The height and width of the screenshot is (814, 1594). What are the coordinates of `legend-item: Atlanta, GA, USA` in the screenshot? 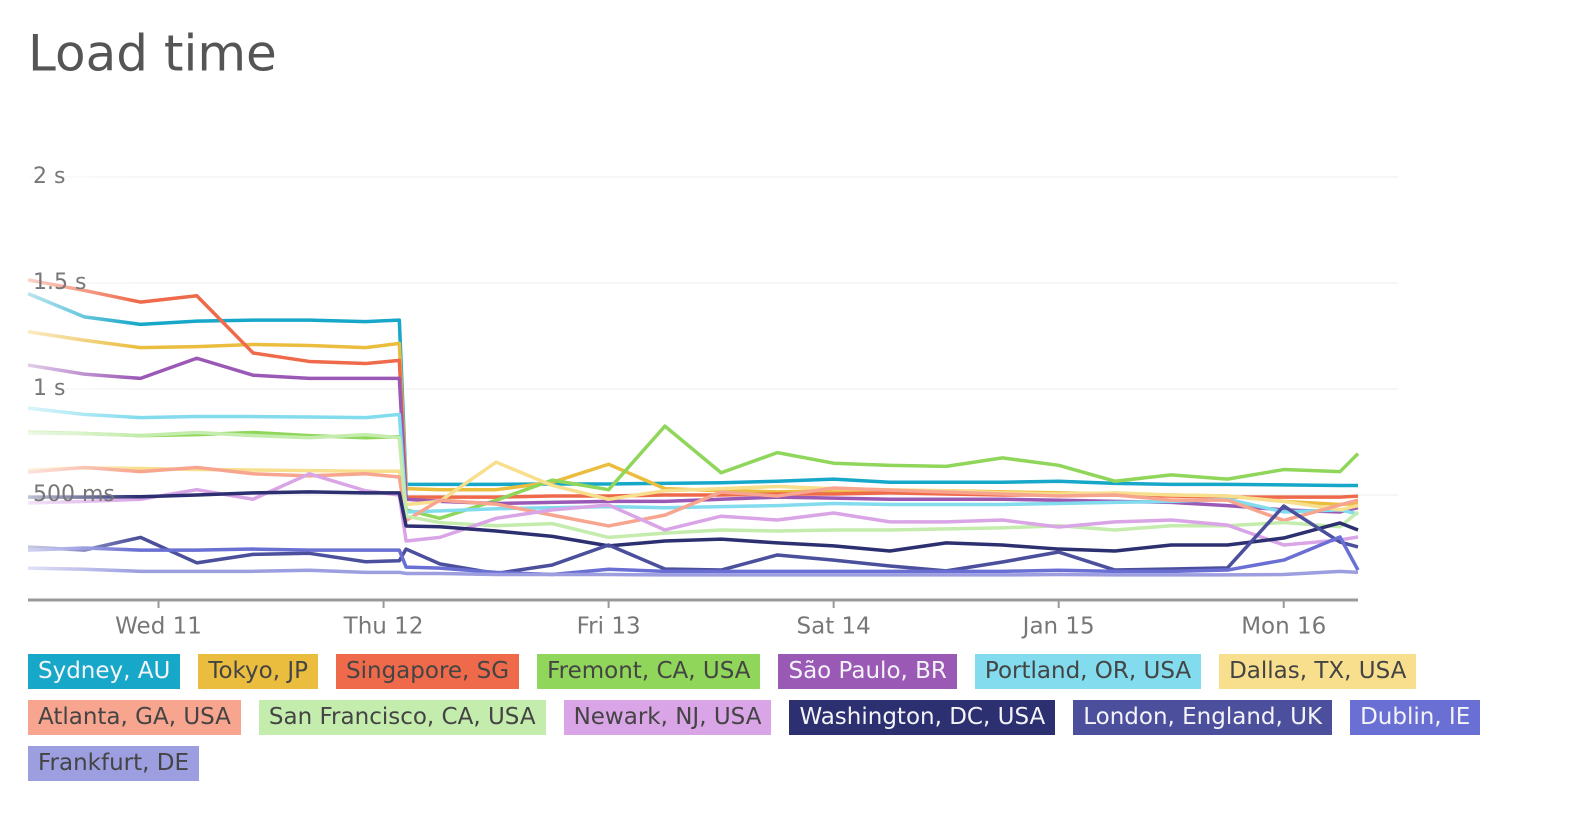 It's located at (134, 717).